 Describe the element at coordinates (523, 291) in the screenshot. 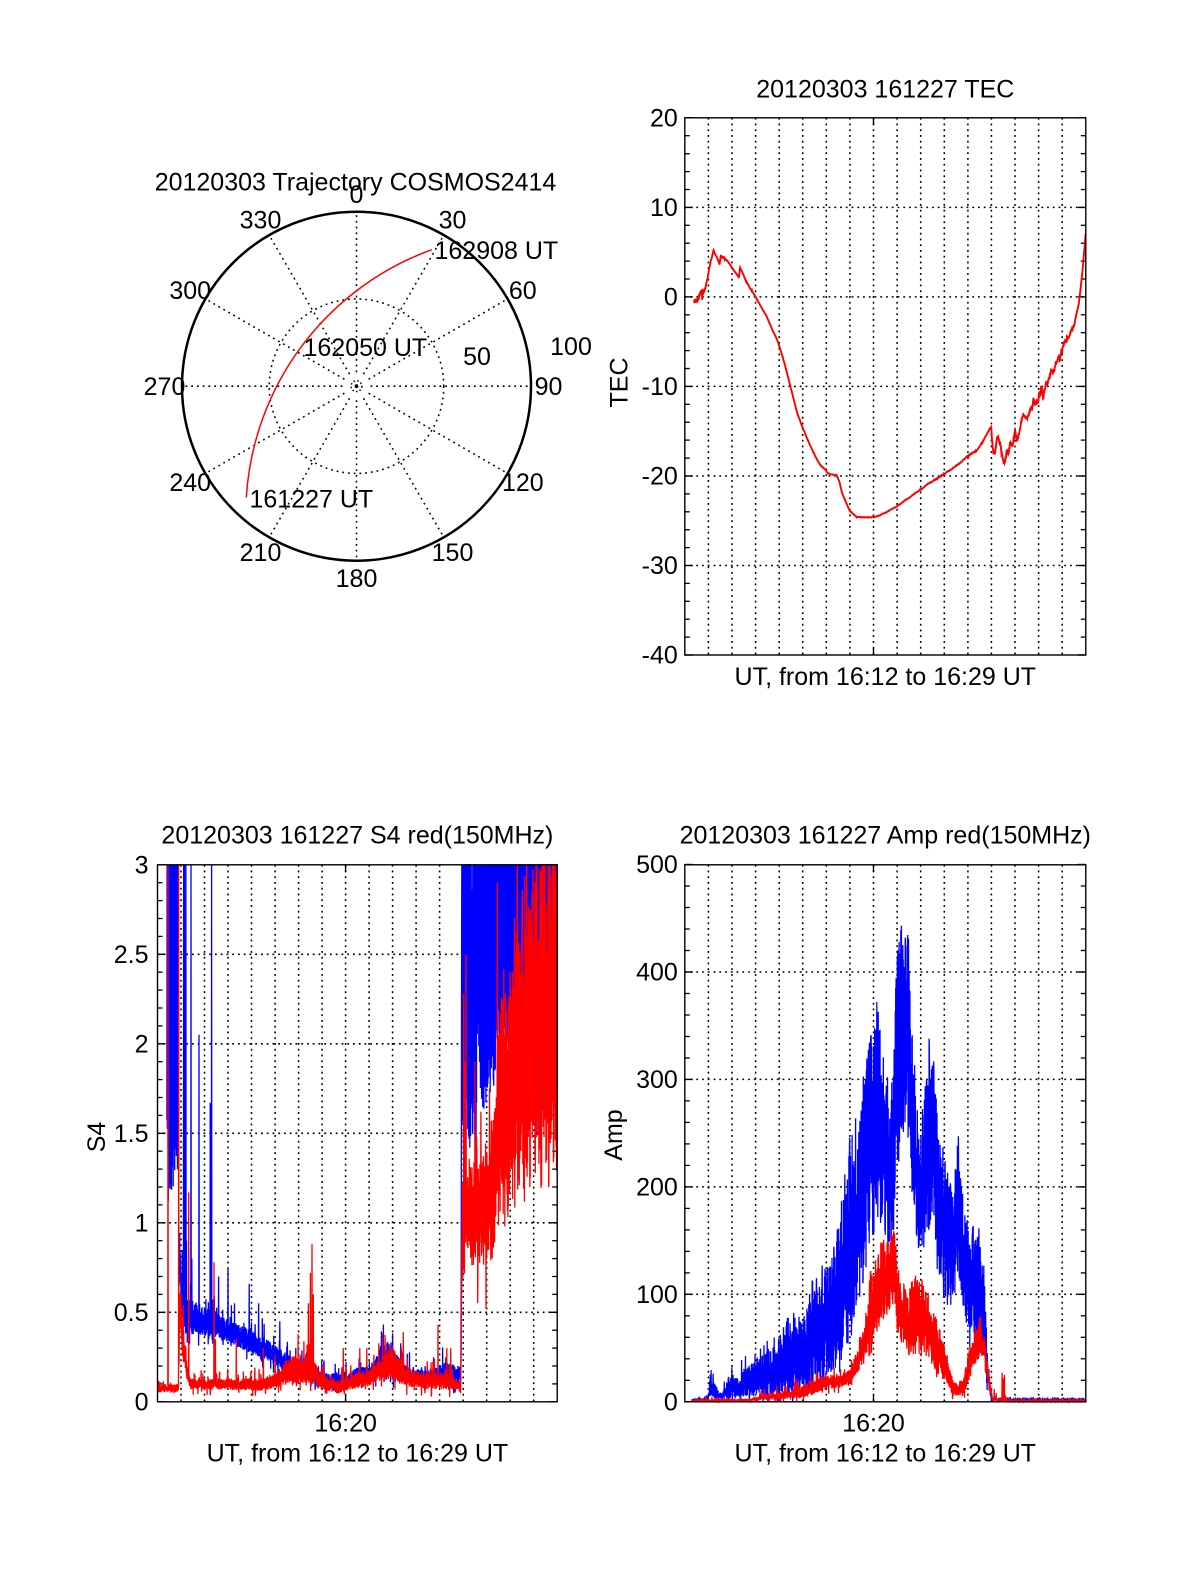

I see `svg-text: 60` at that location.